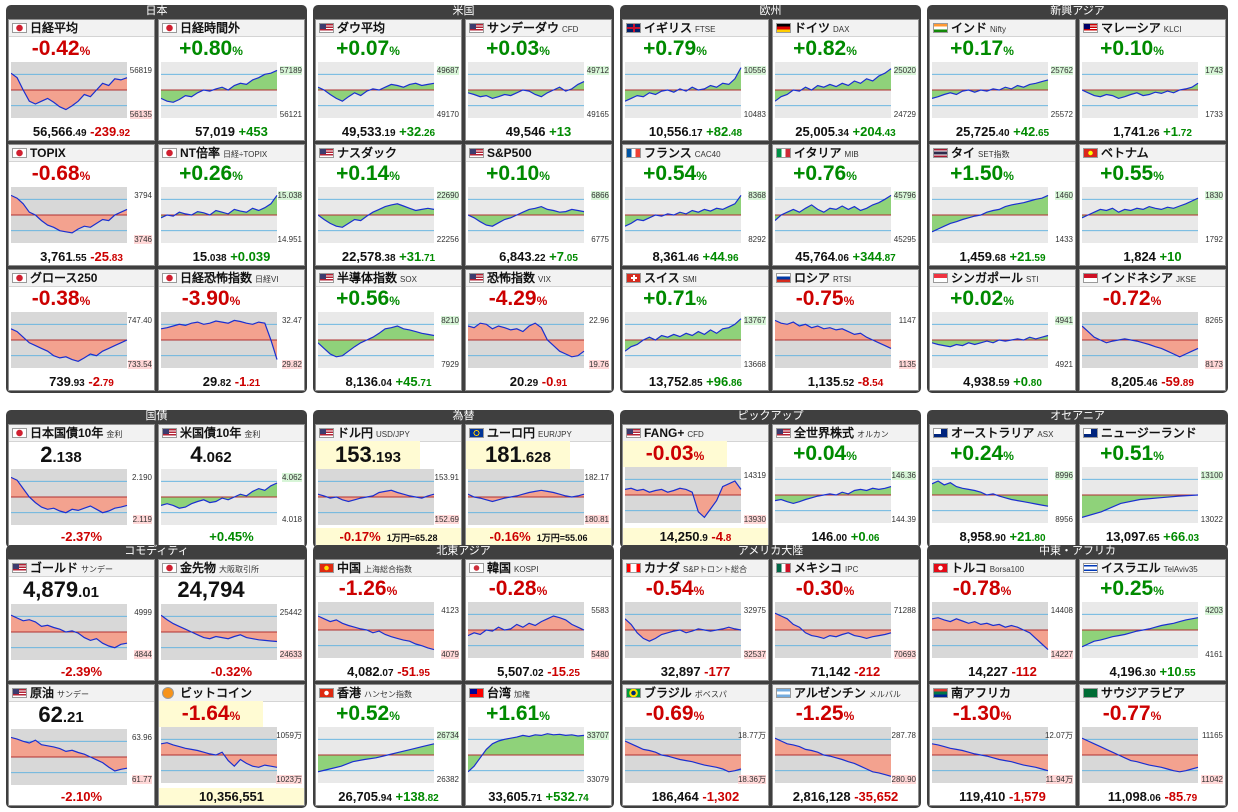 This screenshot has height=812, width=1238. Describe the element at coordinates (845, 80) in the screenshot. I see `market-card: ドイツ DAX +0.82% 25020 24729 25,005.34 +204.43` at that location.